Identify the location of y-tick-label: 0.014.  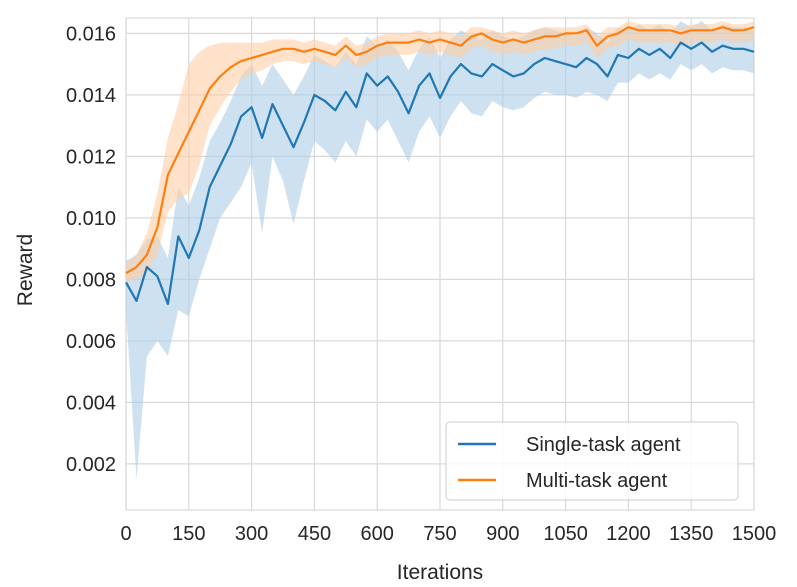
(91, 96).